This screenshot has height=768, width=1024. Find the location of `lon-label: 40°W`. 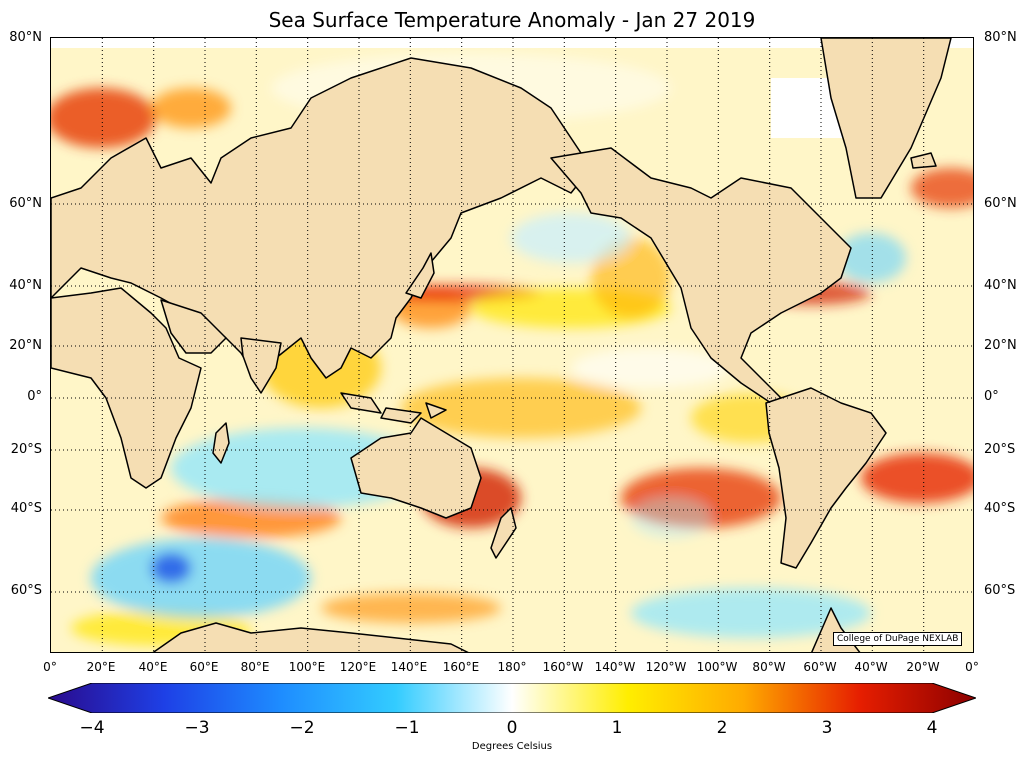

lon-label: 40°W is located at coordinates (871, 667).